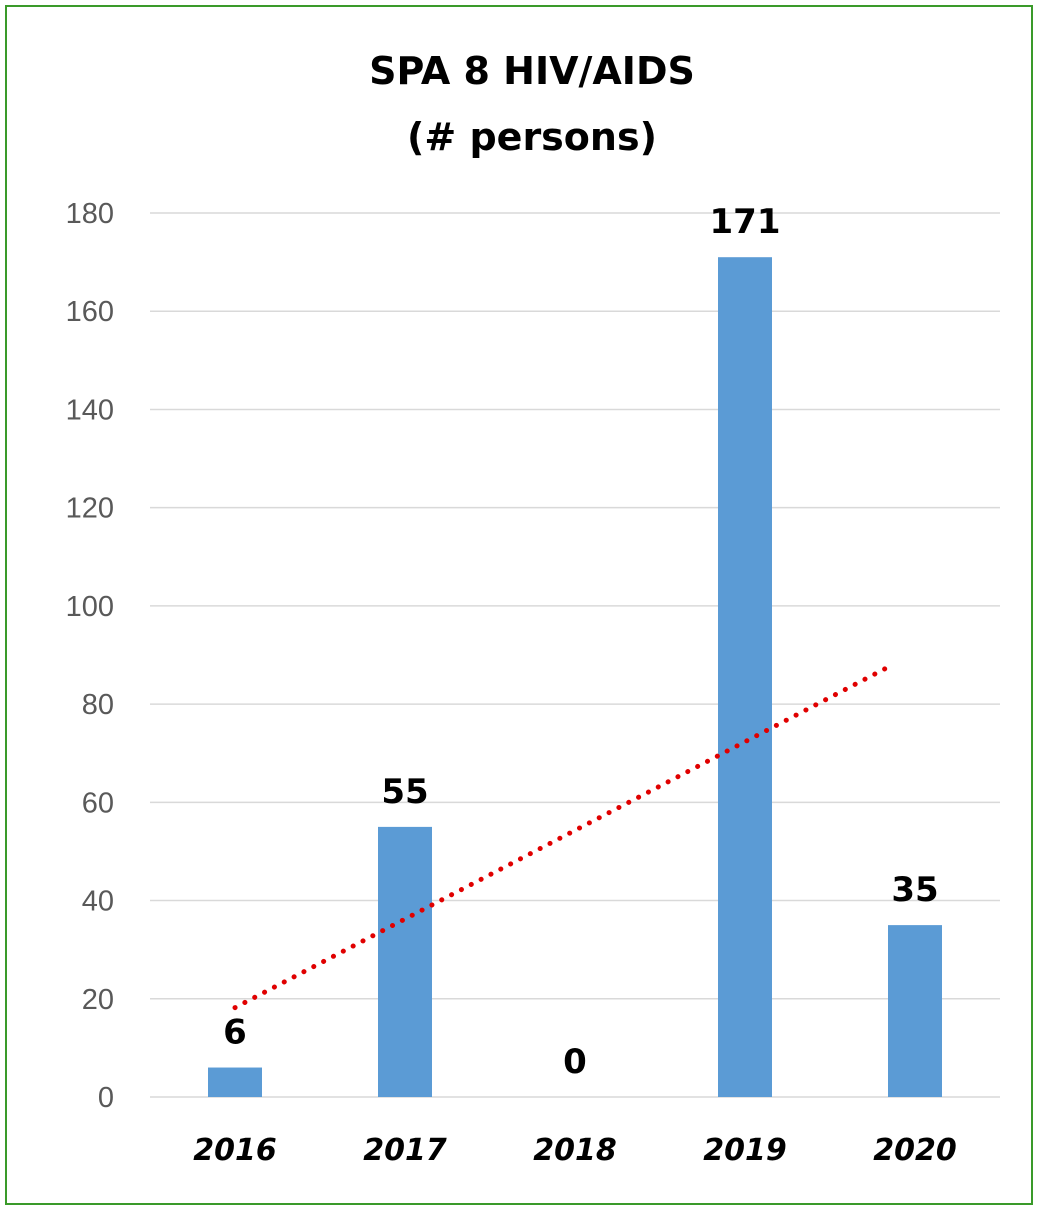  What do you see at coordinates (90, 656) in the screenshot?
I see `y-axis-ticks: 0 20 40 60 80 100 120 140 160 180` at bounding box center [90, 656].